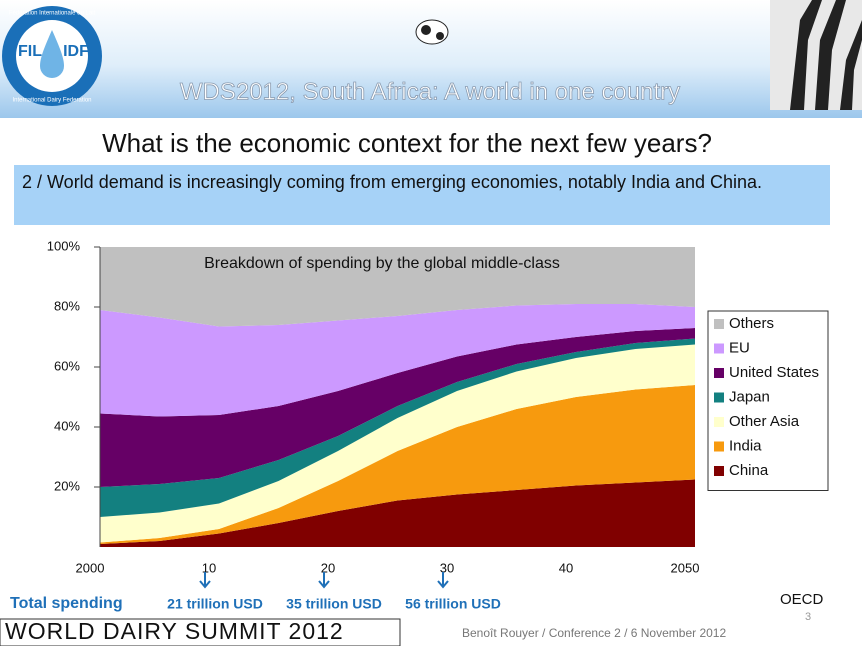  I want to click on y-tick-label: 20%, so click(67, 485).